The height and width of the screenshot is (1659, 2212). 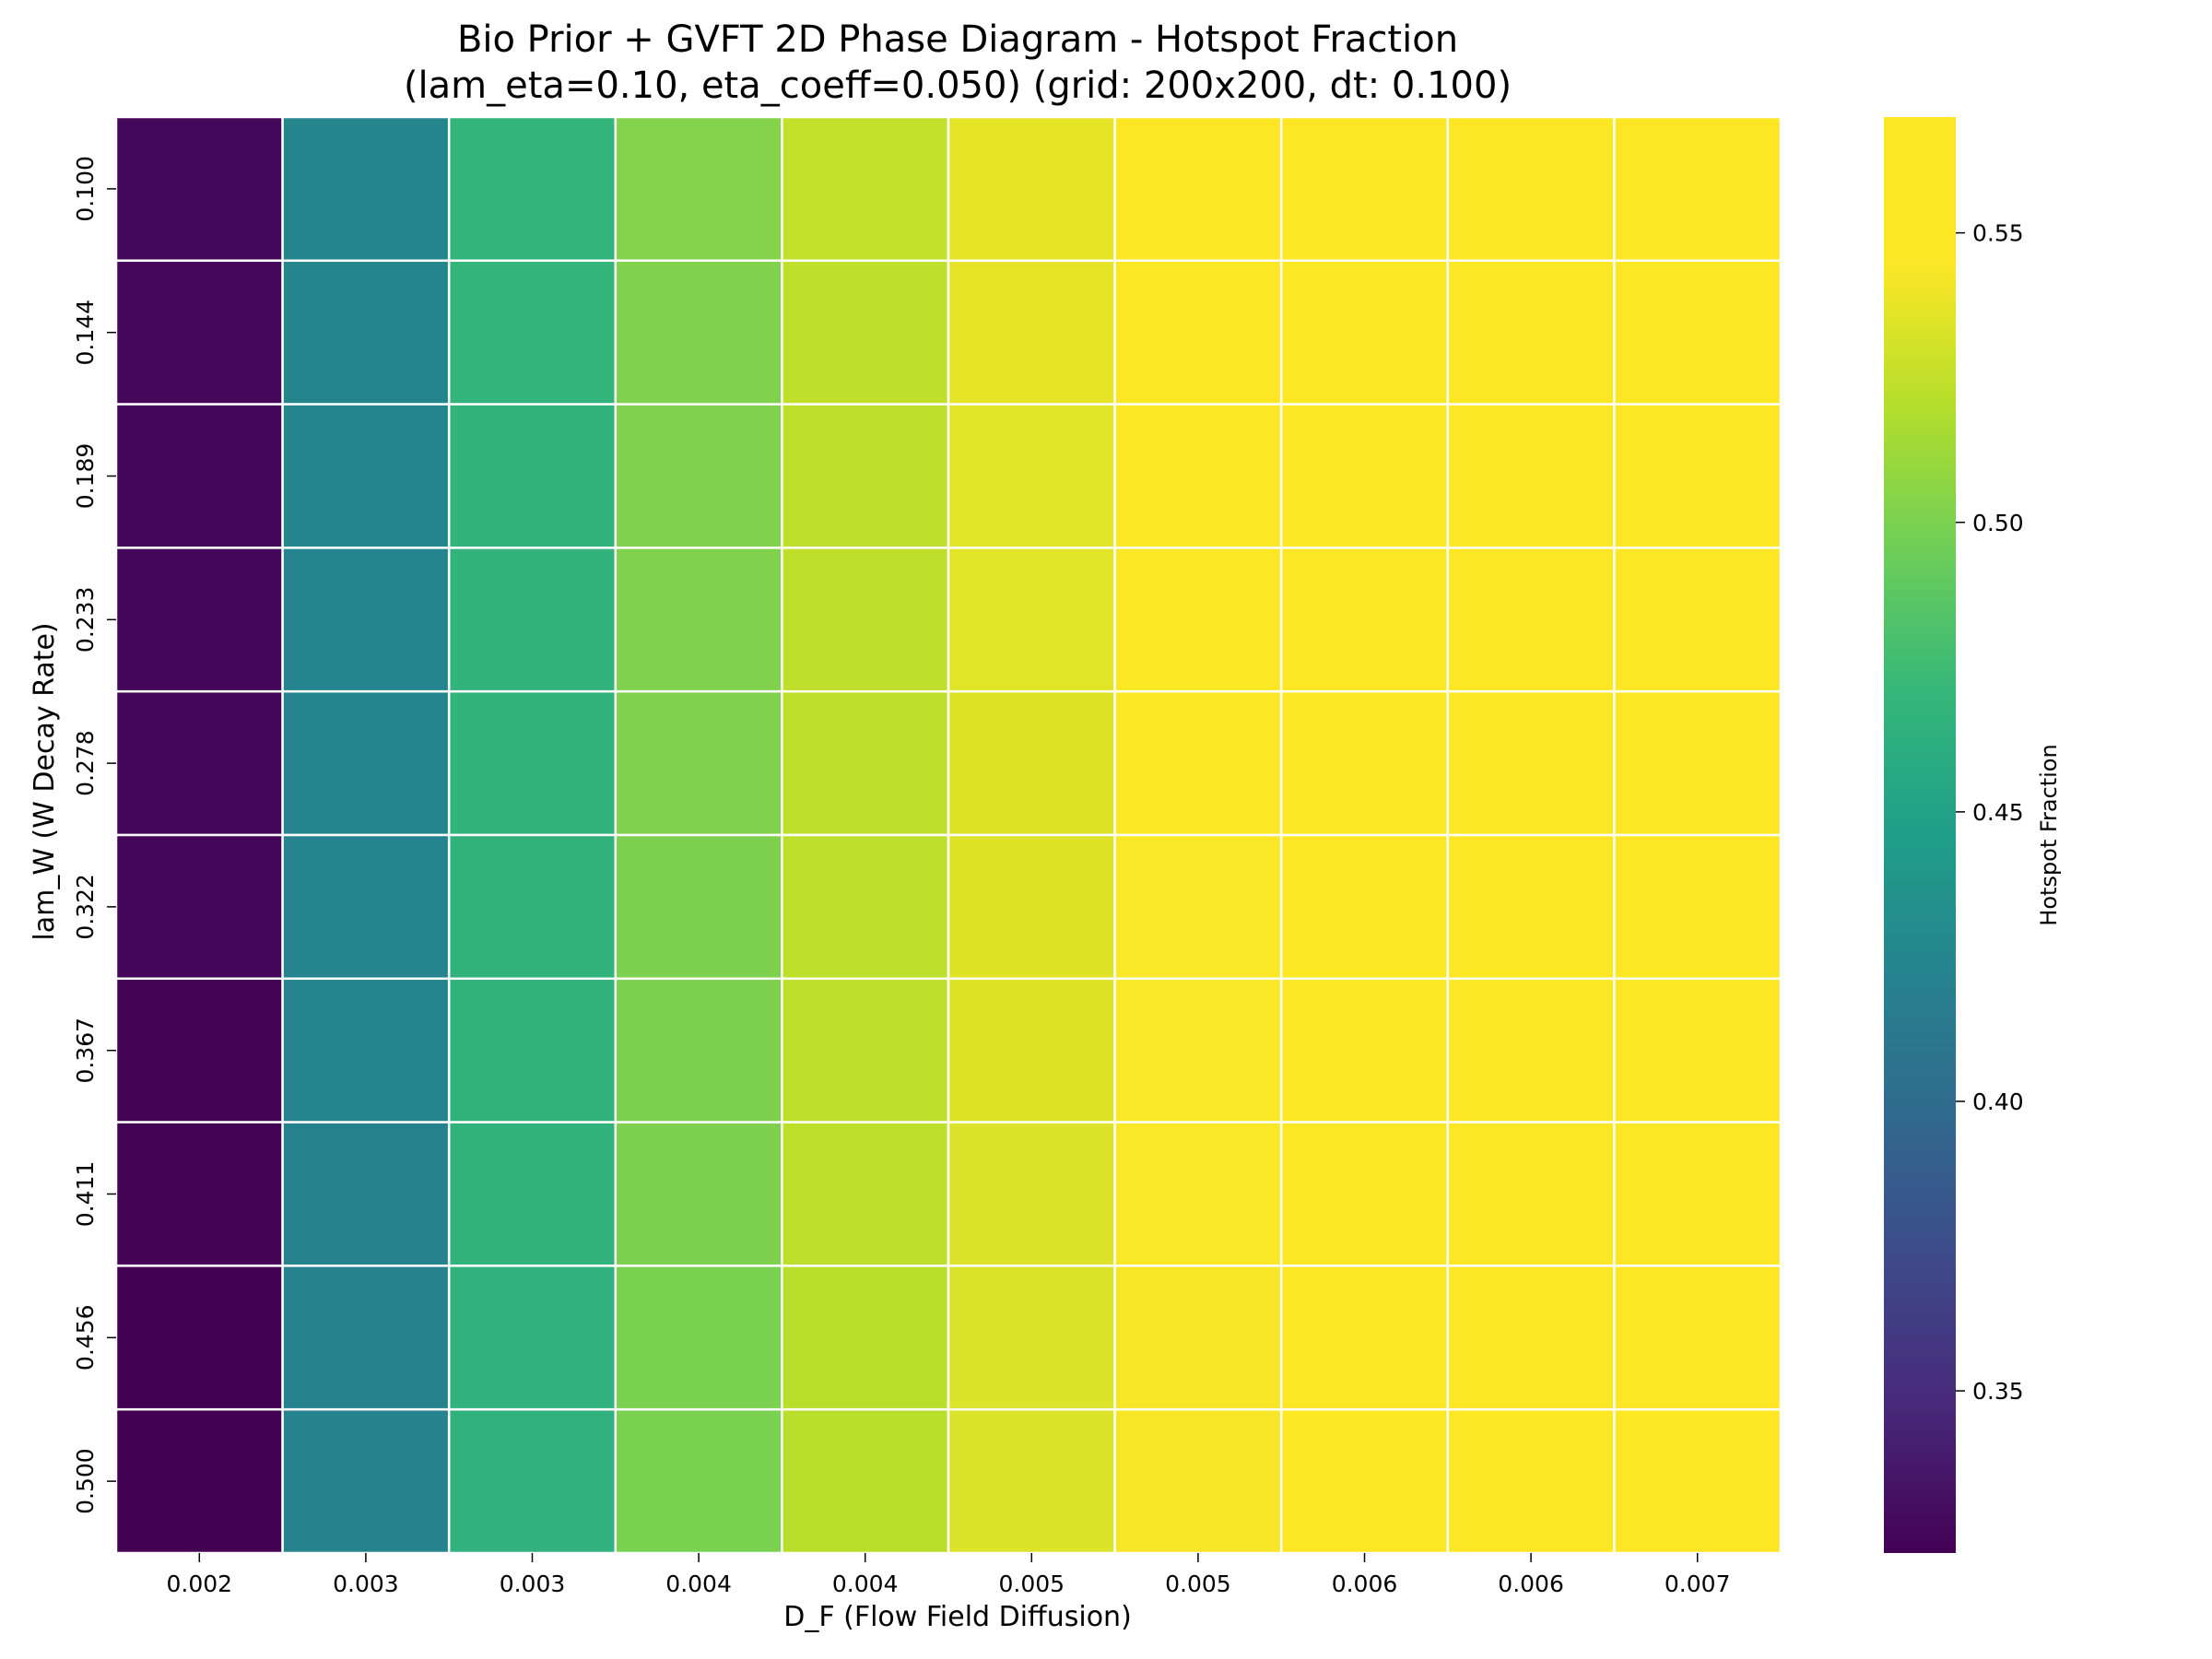 I want to click on y-tick-label: 0.322, so click(x=85, y=907).